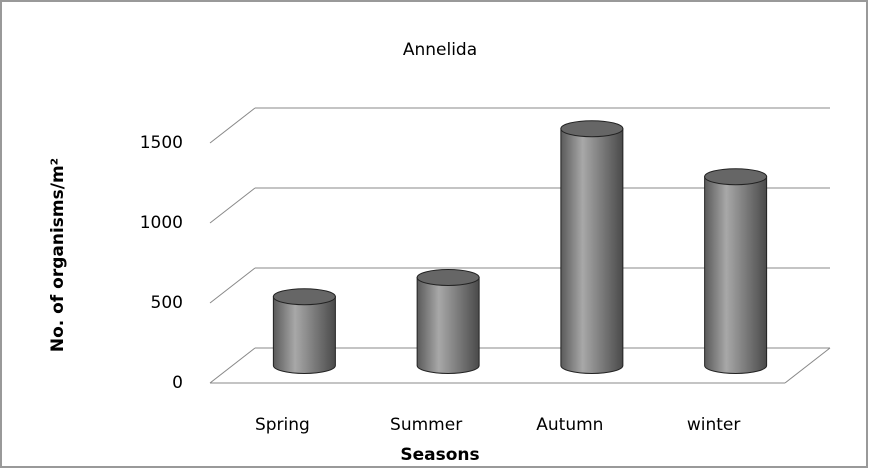 The width and height of the screenshot is (869, 472). I want to click on x-tick-label: winter, so click(714, 425).